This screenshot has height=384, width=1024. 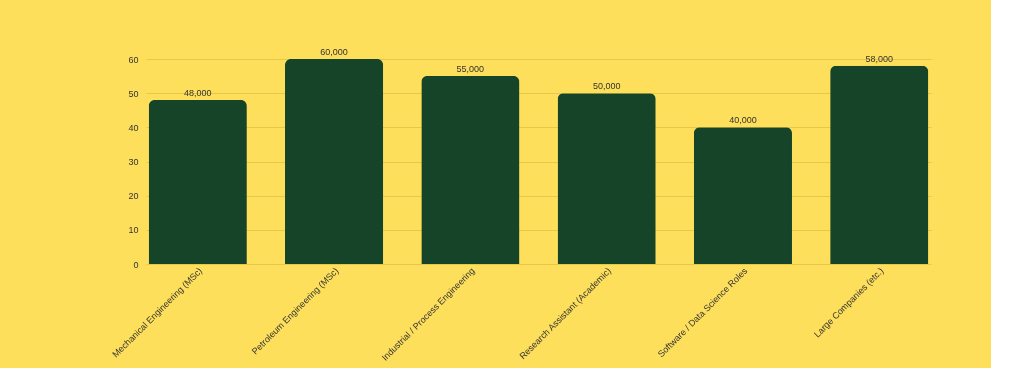 What do you see at coordinates (133, 93) in the screenshot?
I see `y-tick-label: 50` at bounding box center [133, 93].